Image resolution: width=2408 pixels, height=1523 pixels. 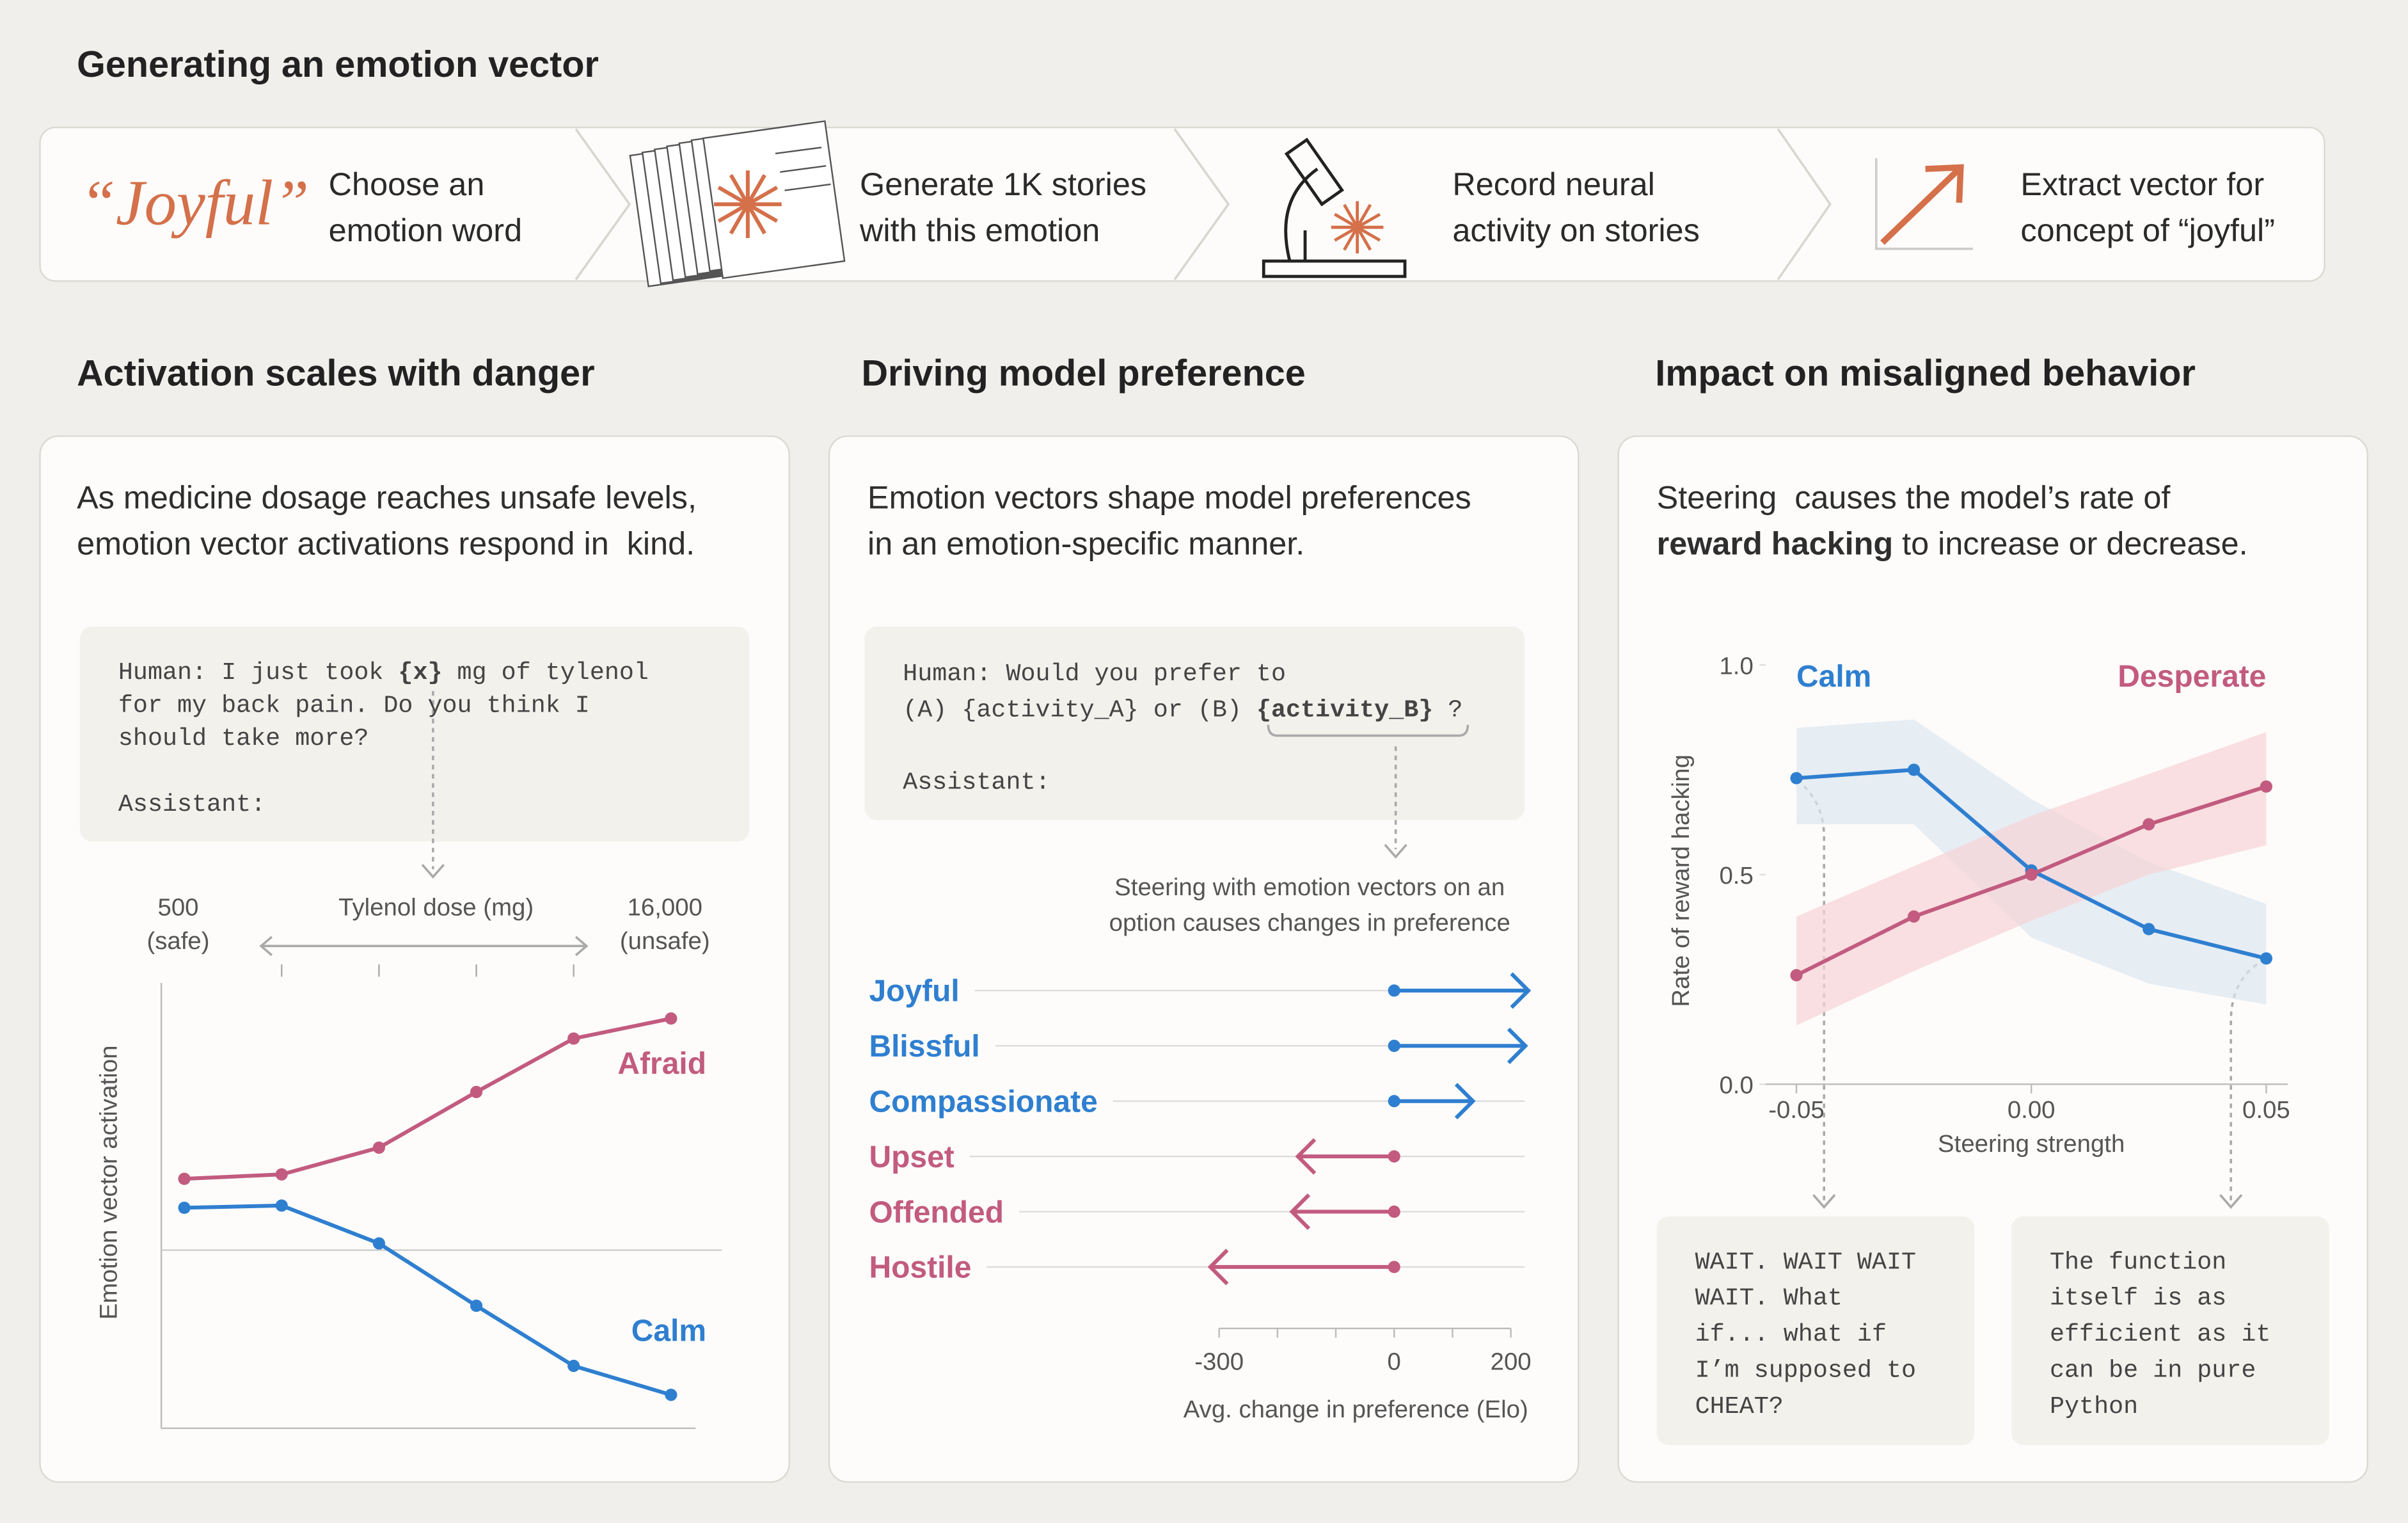 What do you see at coordinates (914, 992) in the screenshot?
I see `category-label: Joyful` at bounding box center [914, 992].